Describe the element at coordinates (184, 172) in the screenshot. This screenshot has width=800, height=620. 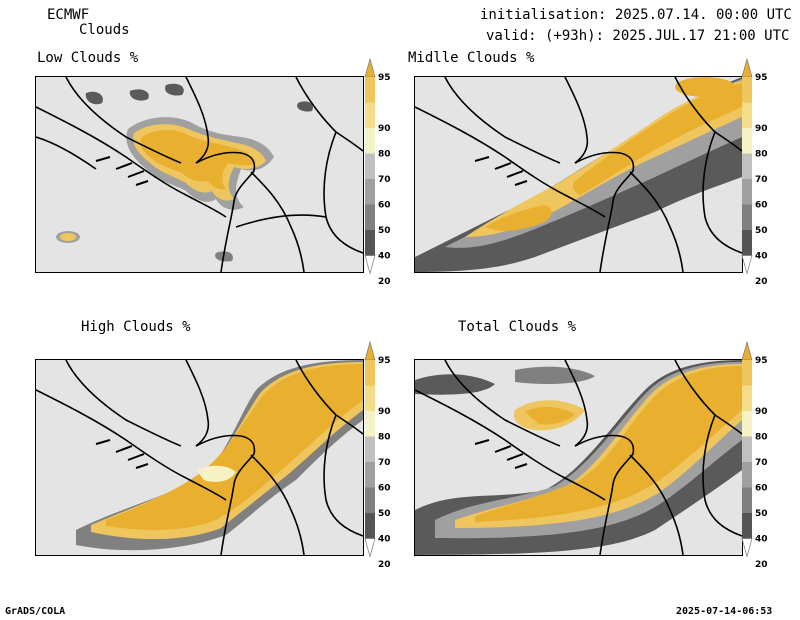
I see `cloud-cover-low` at that location.